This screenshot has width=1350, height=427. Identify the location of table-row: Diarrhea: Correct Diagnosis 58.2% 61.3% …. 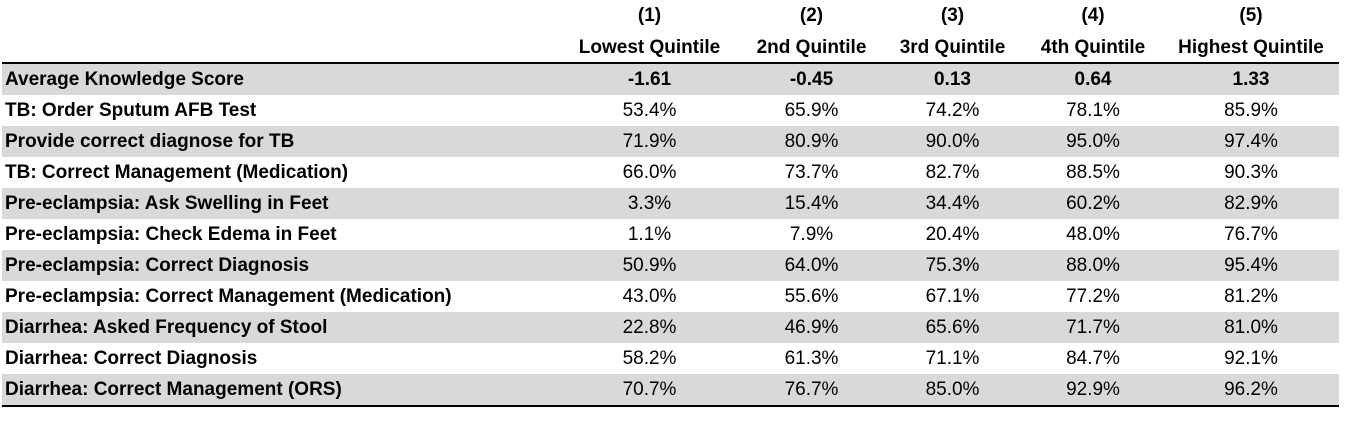
(670, 358).